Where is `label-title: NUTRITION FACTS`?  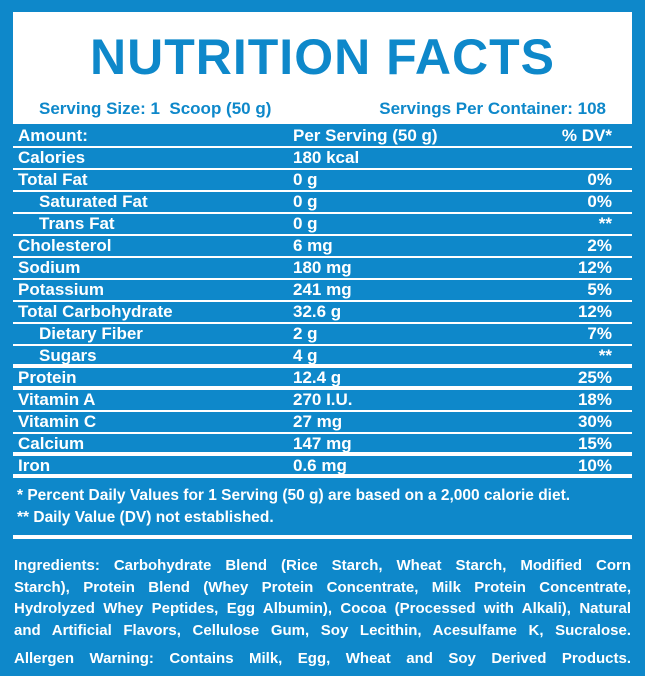
label-title: NUTRITION FACTS is located at coordinates (322, 57).